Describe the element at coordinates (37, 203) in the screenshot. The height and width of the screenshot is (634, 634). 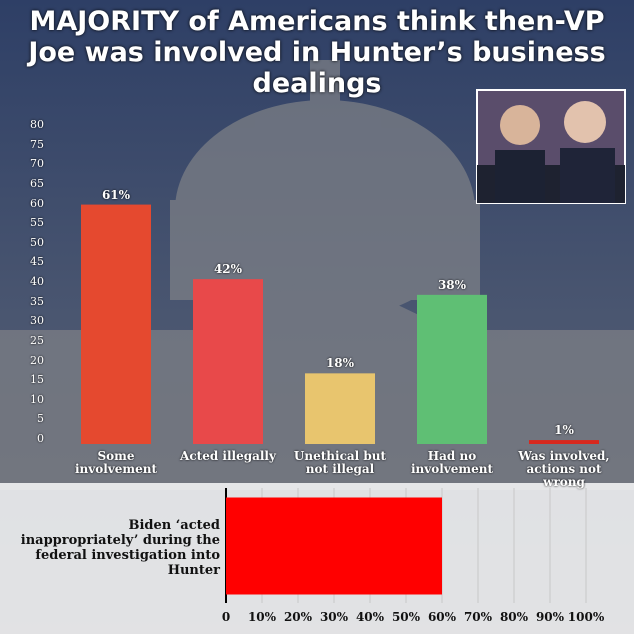
I see `y-tick-label: 60` at that location.